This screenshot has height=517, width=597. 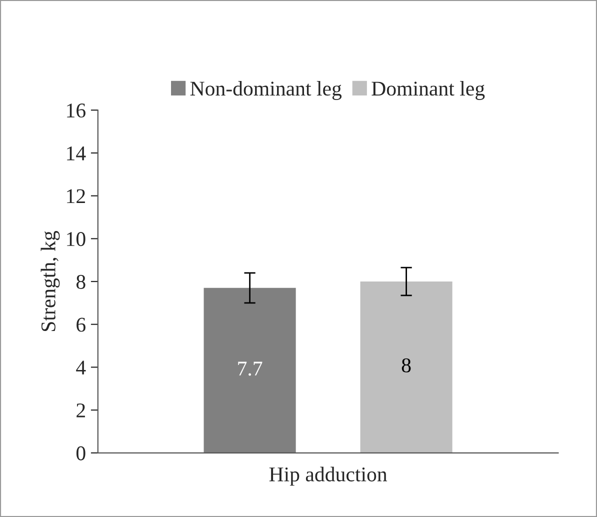 I want to click on y-tick-label: 8, so click(x=81, y=281).